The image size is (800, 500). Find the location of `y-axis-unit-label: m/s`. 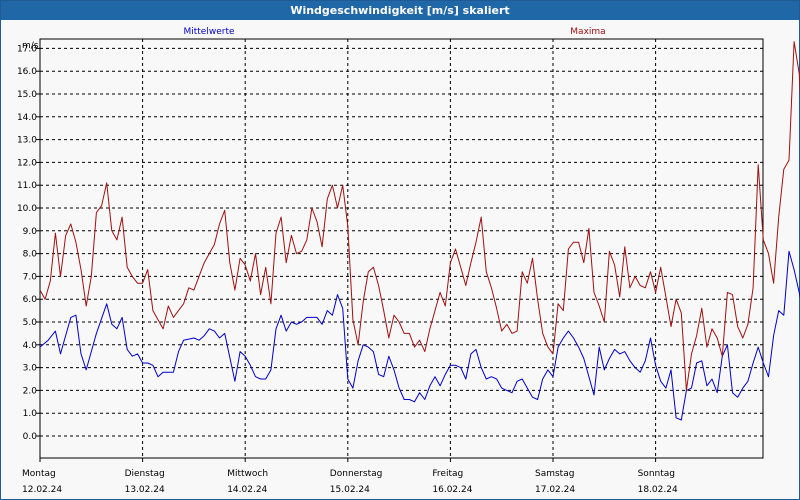

y-axis-unit-label: m/s is located at coordinates (30, 46).